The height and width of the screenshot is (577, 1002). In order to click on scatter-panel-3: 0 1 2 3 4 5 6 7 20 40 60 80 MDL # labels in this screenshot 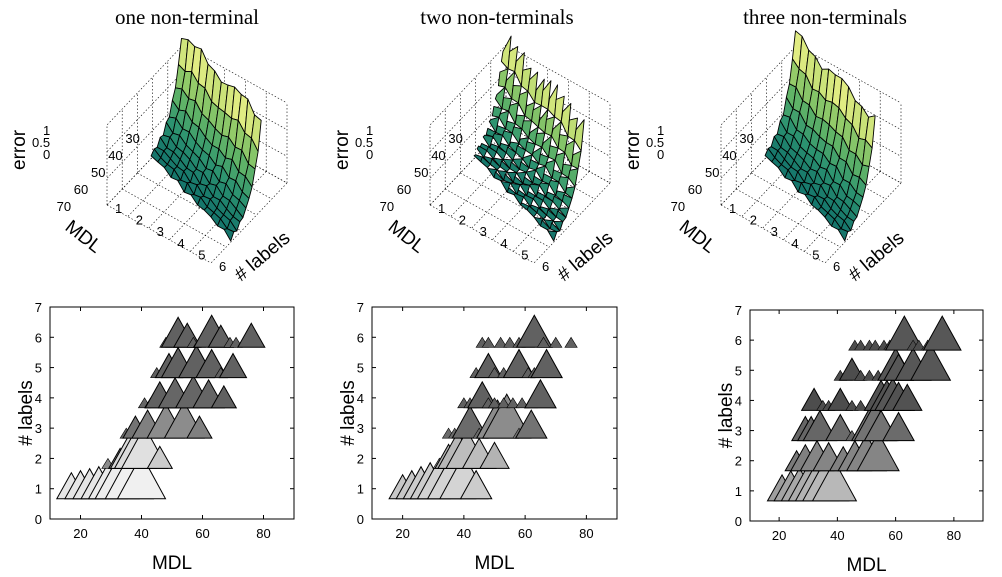, I will do `click(850, 439)`.